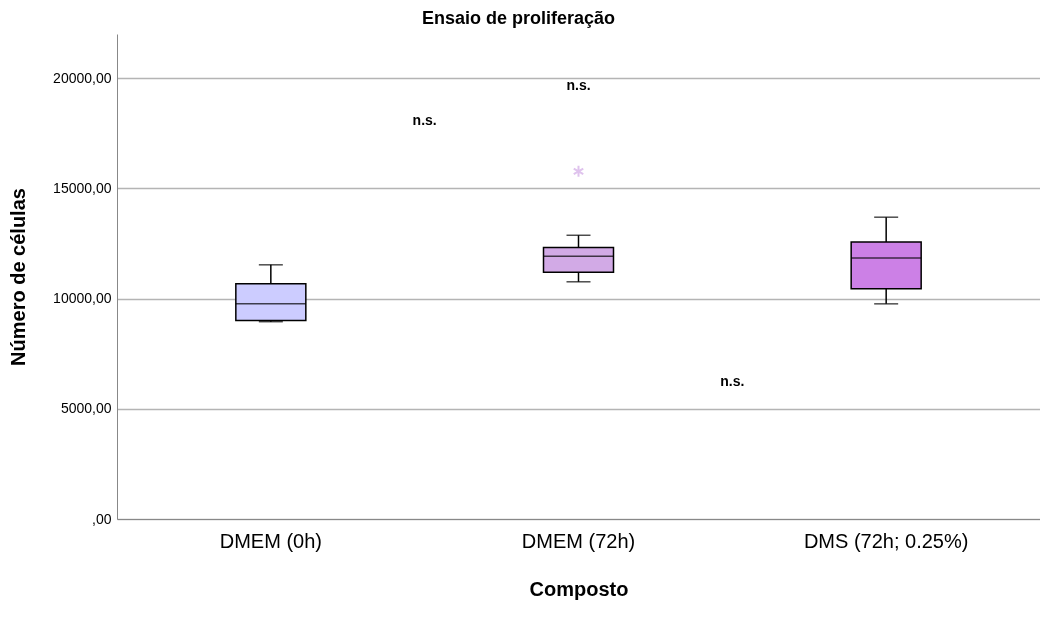  Describe the element at coordinates (578, 540) in the screenshot. I see `x-tick-label: DMEM (72h)` at that location.